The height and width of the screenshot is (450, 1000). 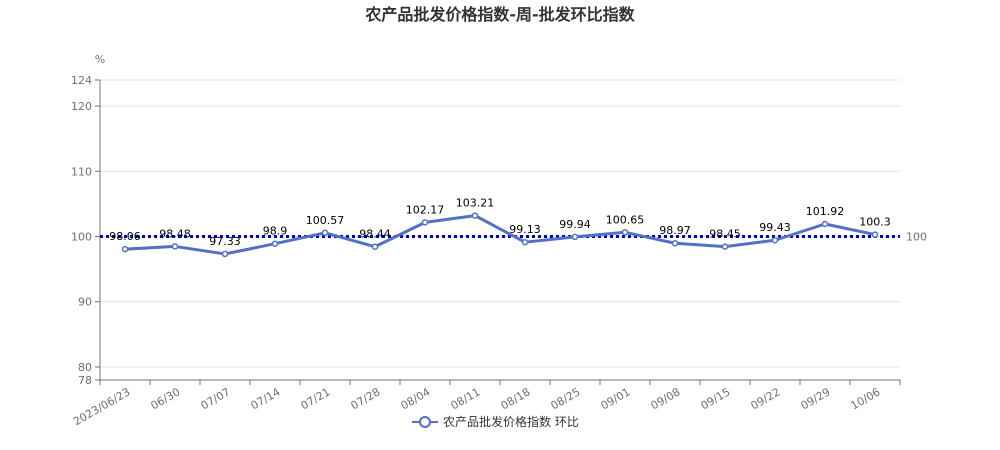 I want to click on reference-line-label: 100, so click(x=916, y=237).